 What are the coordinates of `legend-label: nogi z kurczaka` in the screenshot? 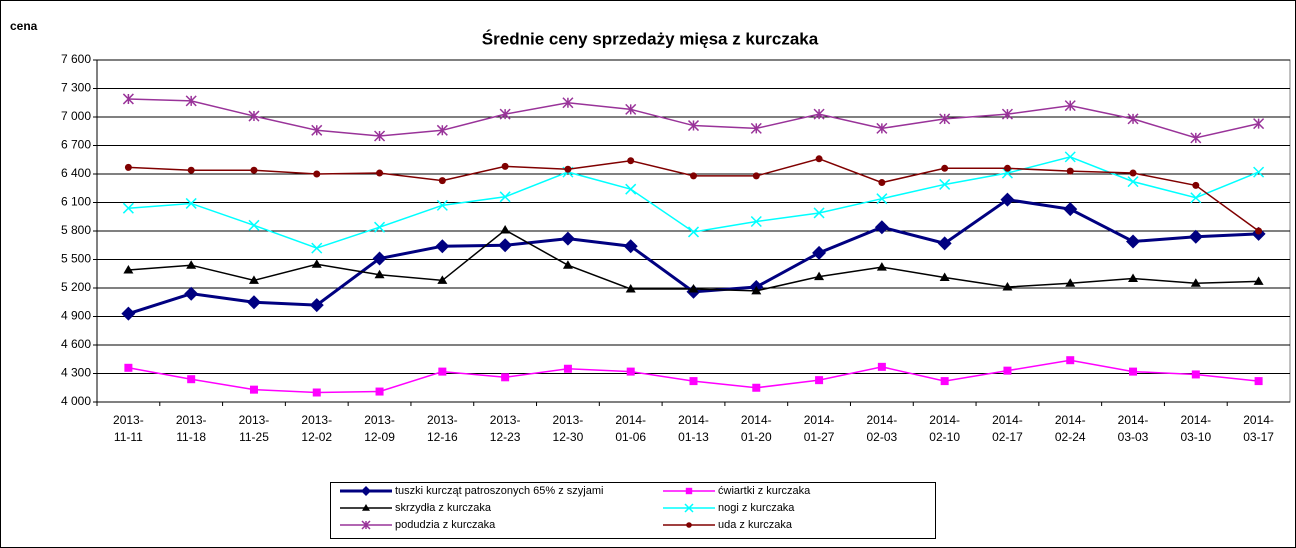 It's located at (756, 508).